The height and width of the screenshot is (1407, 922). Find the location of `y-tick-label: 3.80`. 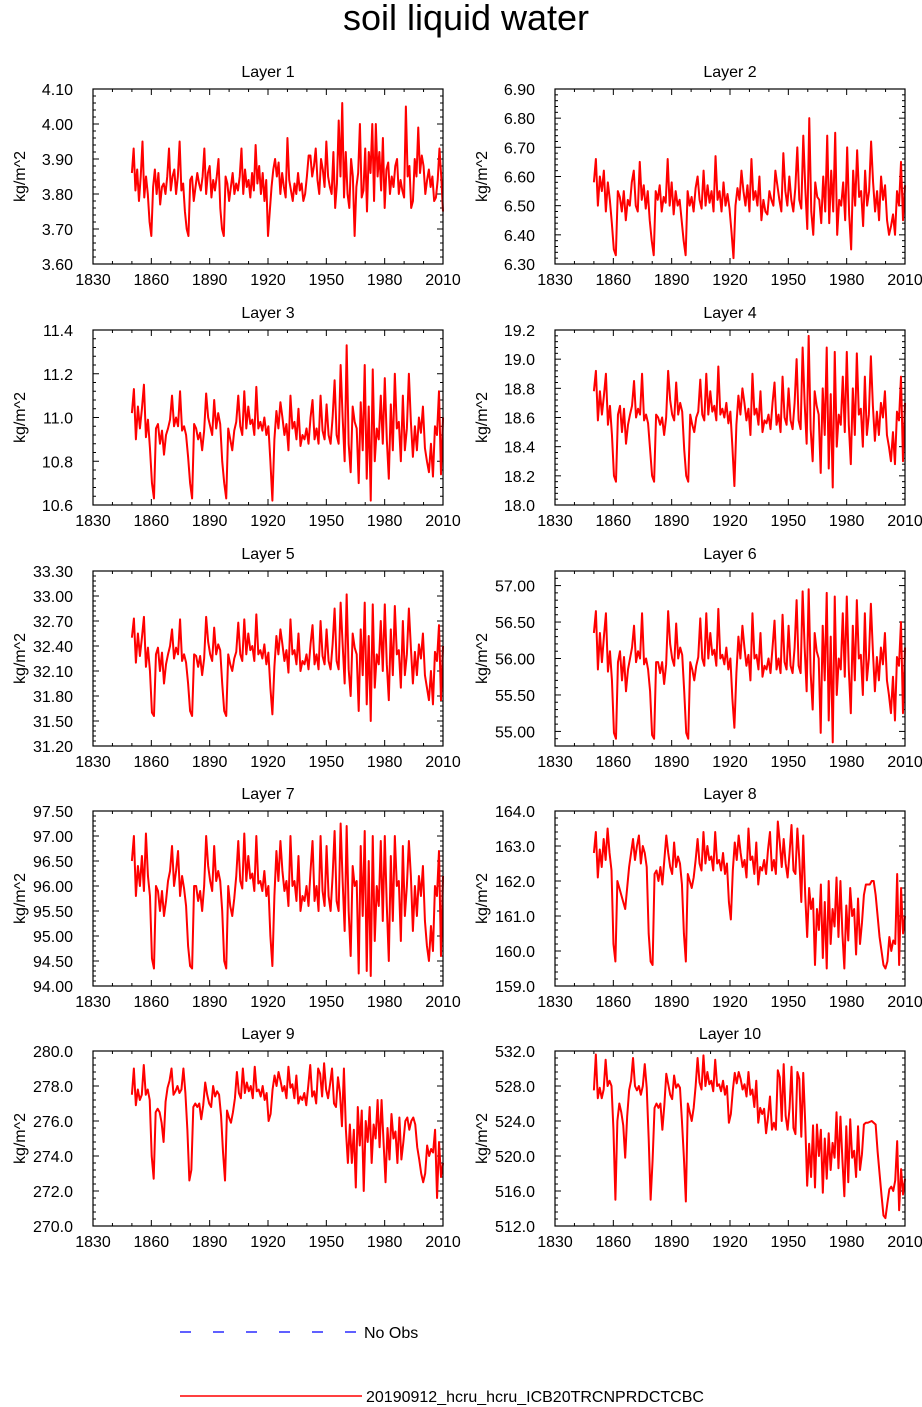

y-tick-label: 3.80 is located at coordinates (57, 195).